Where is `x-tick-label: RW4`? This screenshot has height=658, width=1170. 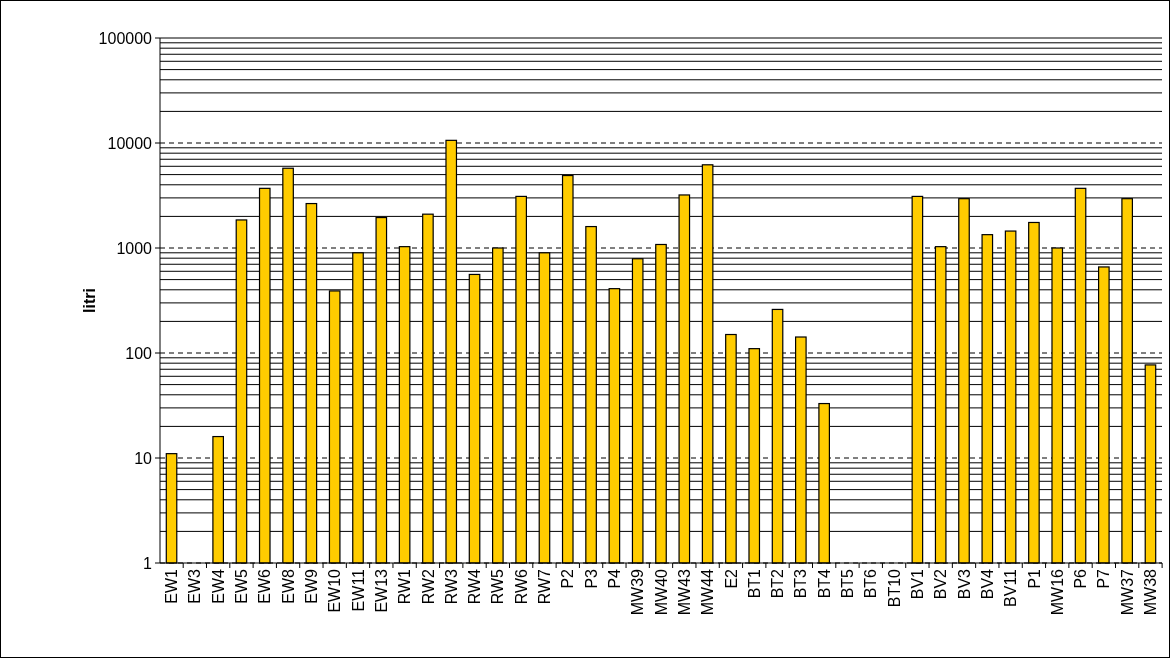 x-tick-label: RW4 is located at coordinates (475, 586).